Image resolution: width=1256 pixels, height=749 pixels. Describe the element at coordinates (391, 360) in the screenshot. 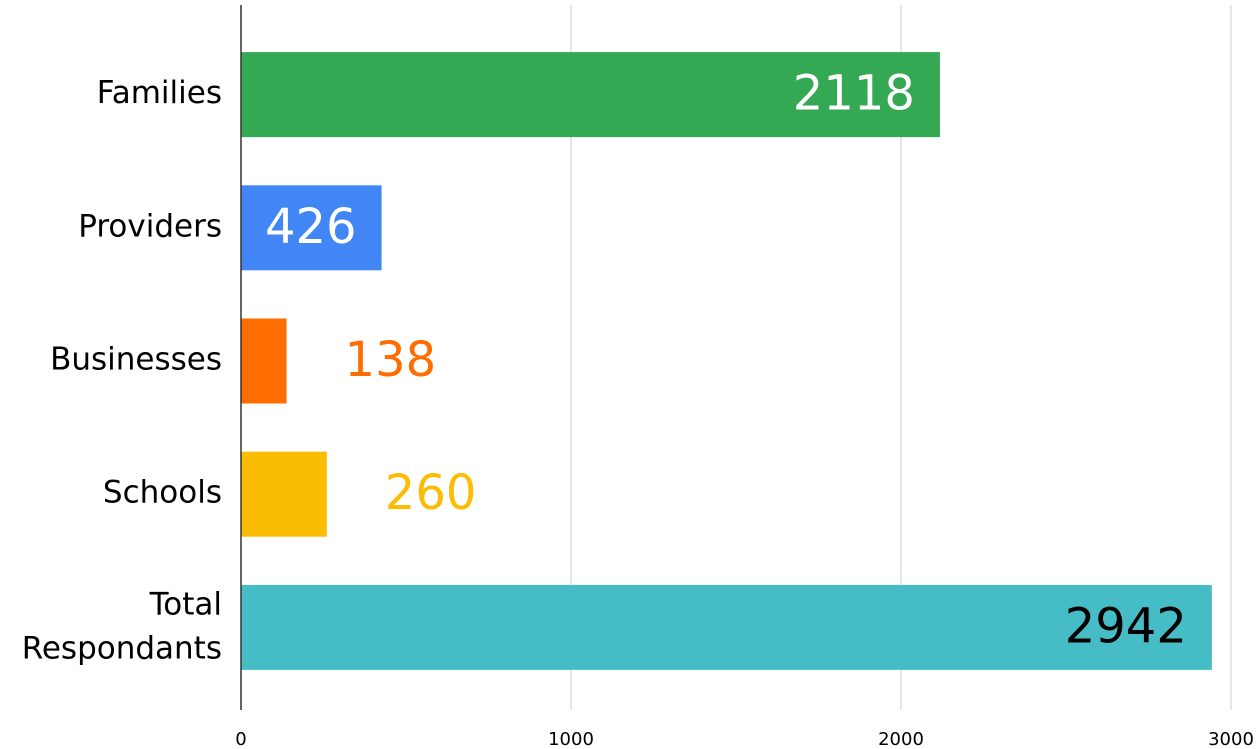

I see `value-label: 138` at that location.